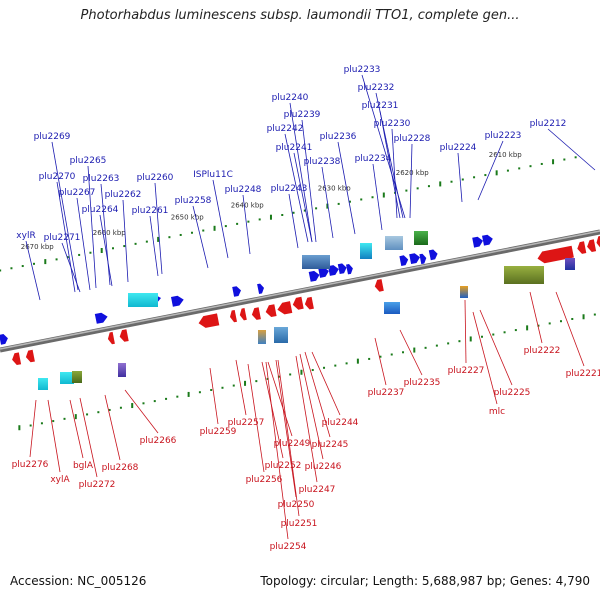 The height and width of the screenshot is (600, 600). I want to click on gene-label-top: plu2236, so click(338, 137).